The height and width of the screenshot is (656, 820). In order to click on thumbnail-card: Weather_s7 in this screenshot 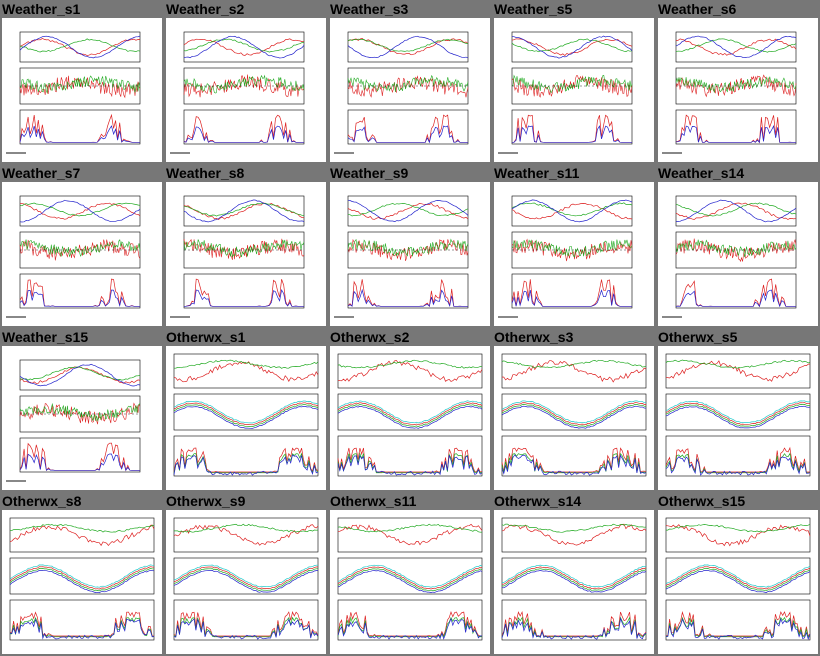, I will do `click(82, 245)`.